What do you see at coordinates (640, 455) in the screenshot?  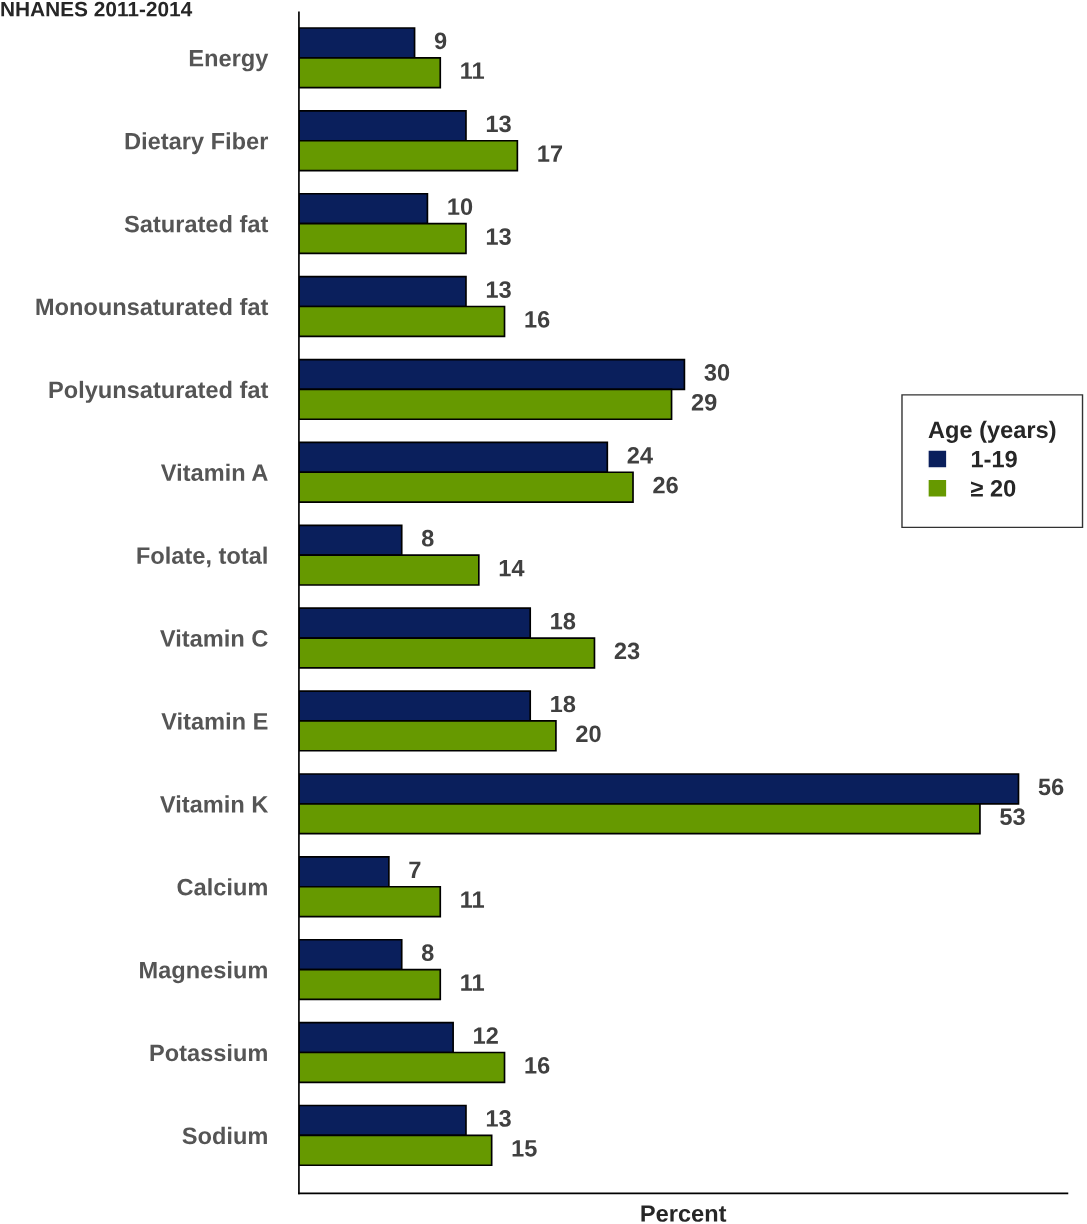 I see `data-label: 24` at bounding box center [640, 455].